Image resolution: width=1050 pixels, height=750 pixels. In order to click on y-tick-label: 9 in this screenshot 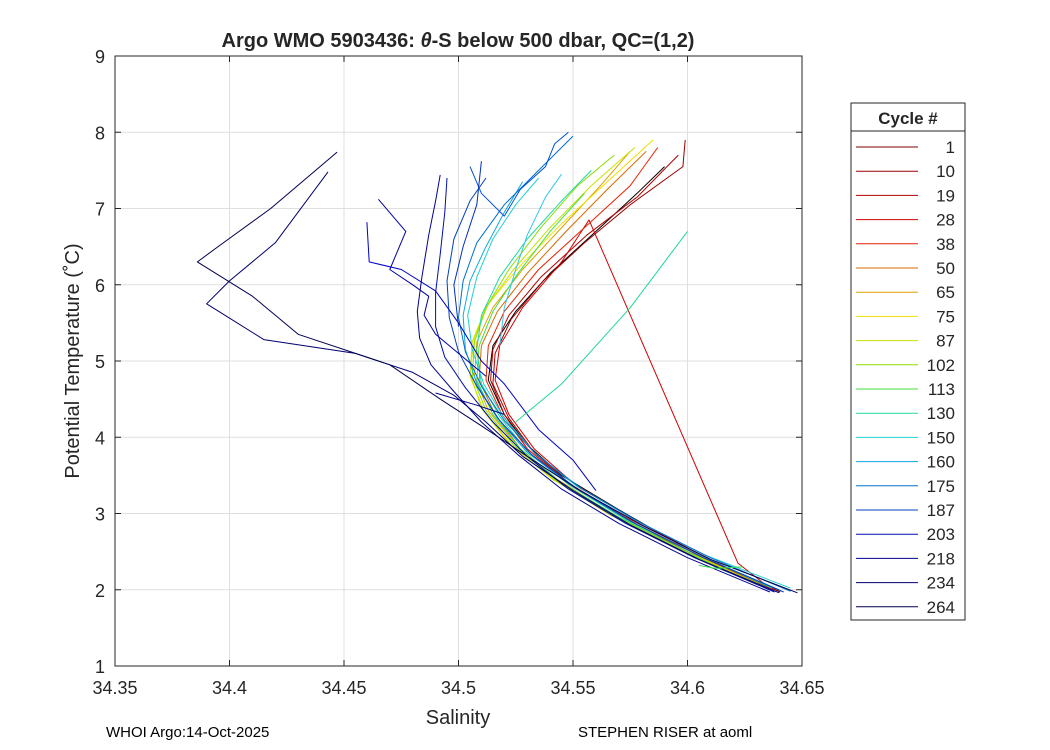, I will do `click(100, 57)`.